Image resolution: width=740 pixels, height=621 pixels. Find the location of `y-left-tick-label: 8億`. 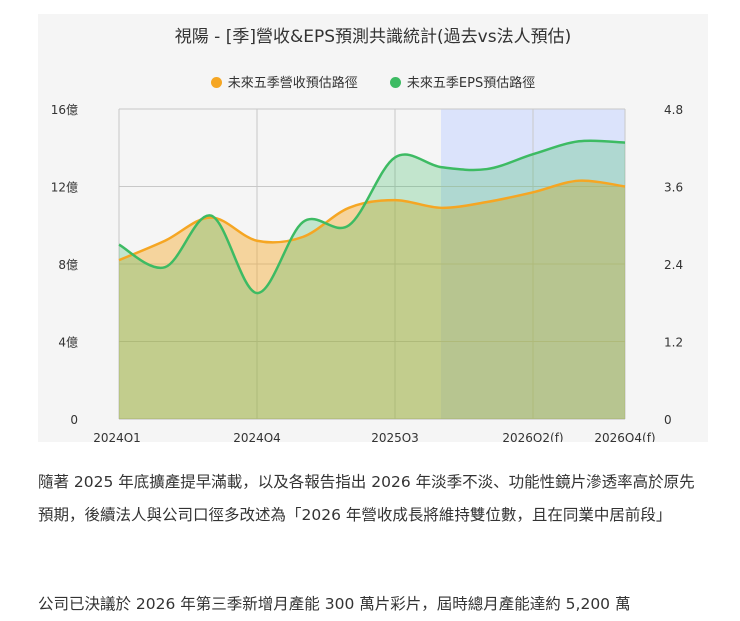

y-left-tick-label: 8億 is located at coordinates (68, 265).